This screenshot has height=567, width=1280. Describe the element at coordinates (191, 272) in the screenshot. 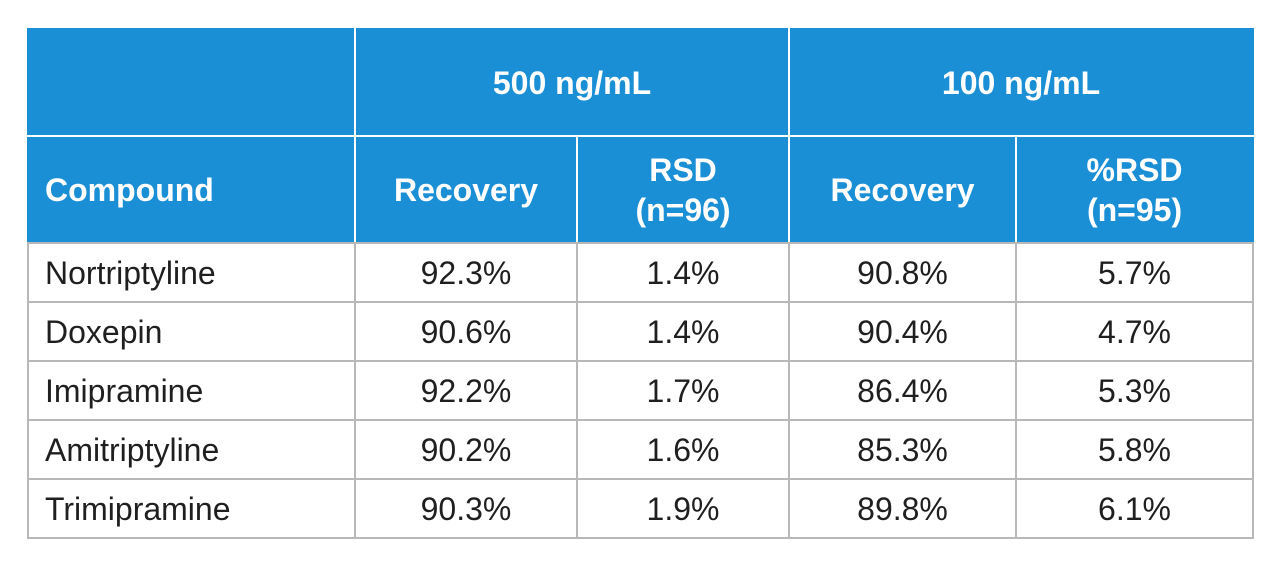

I see `compound-cell: Nortriptyline` at that location.